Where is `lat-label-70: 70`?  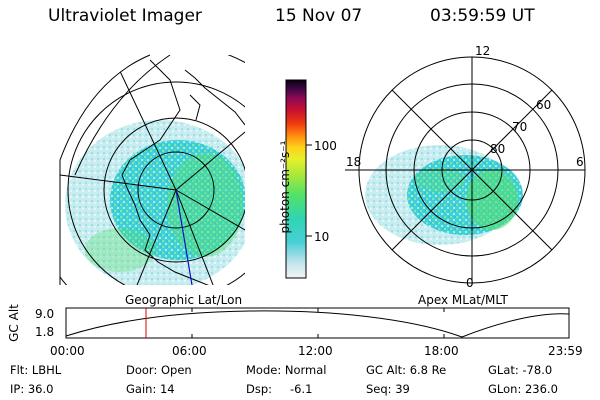
lat-label-70: 70 is located at coordinates (520, 127).